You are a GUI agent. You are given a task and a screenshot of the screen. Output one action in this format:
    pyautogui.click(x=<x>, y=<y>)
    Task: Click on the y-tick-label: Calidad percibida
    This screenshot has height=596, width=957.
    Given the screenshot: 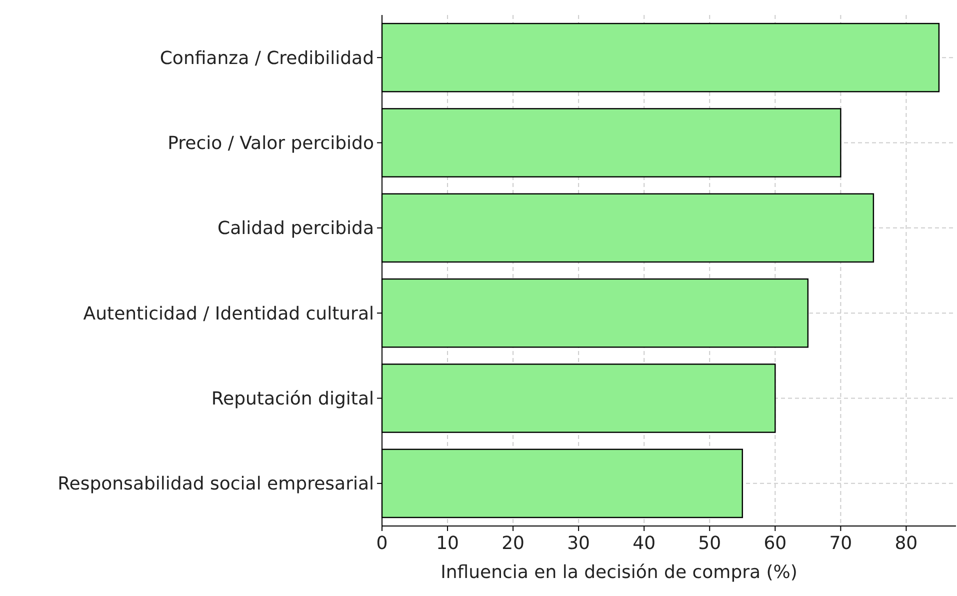 What is the action you would take?
    pyautogui.click(x=296, y=229)
    